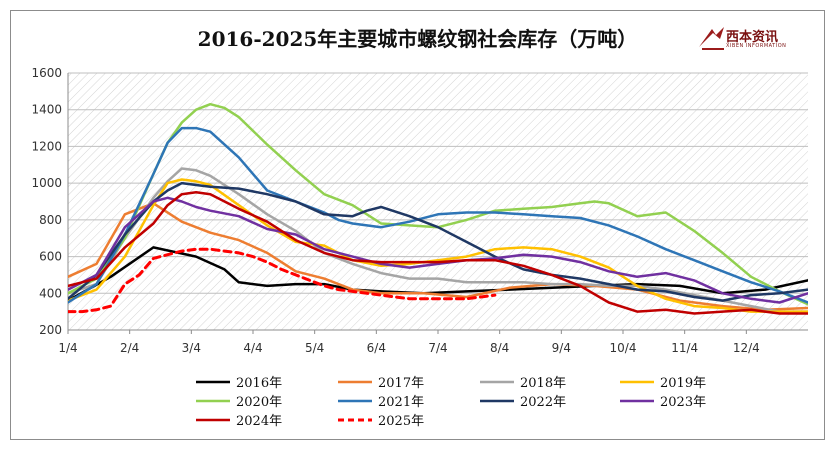  Describe the element at coordinates (499, 348) in the screenshot. I see `x-tick-label: 8/4` at that location.